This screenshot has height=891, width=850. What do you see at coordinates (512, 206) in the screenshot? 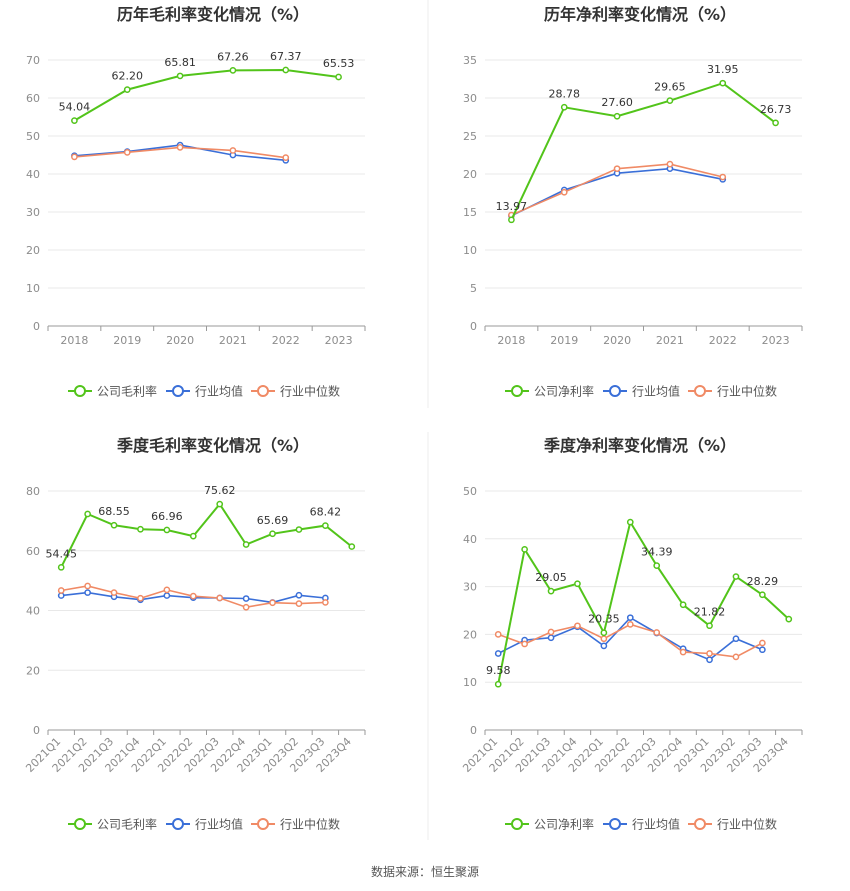
I see `data-label: 13.97` at bounding box center [512, 206].